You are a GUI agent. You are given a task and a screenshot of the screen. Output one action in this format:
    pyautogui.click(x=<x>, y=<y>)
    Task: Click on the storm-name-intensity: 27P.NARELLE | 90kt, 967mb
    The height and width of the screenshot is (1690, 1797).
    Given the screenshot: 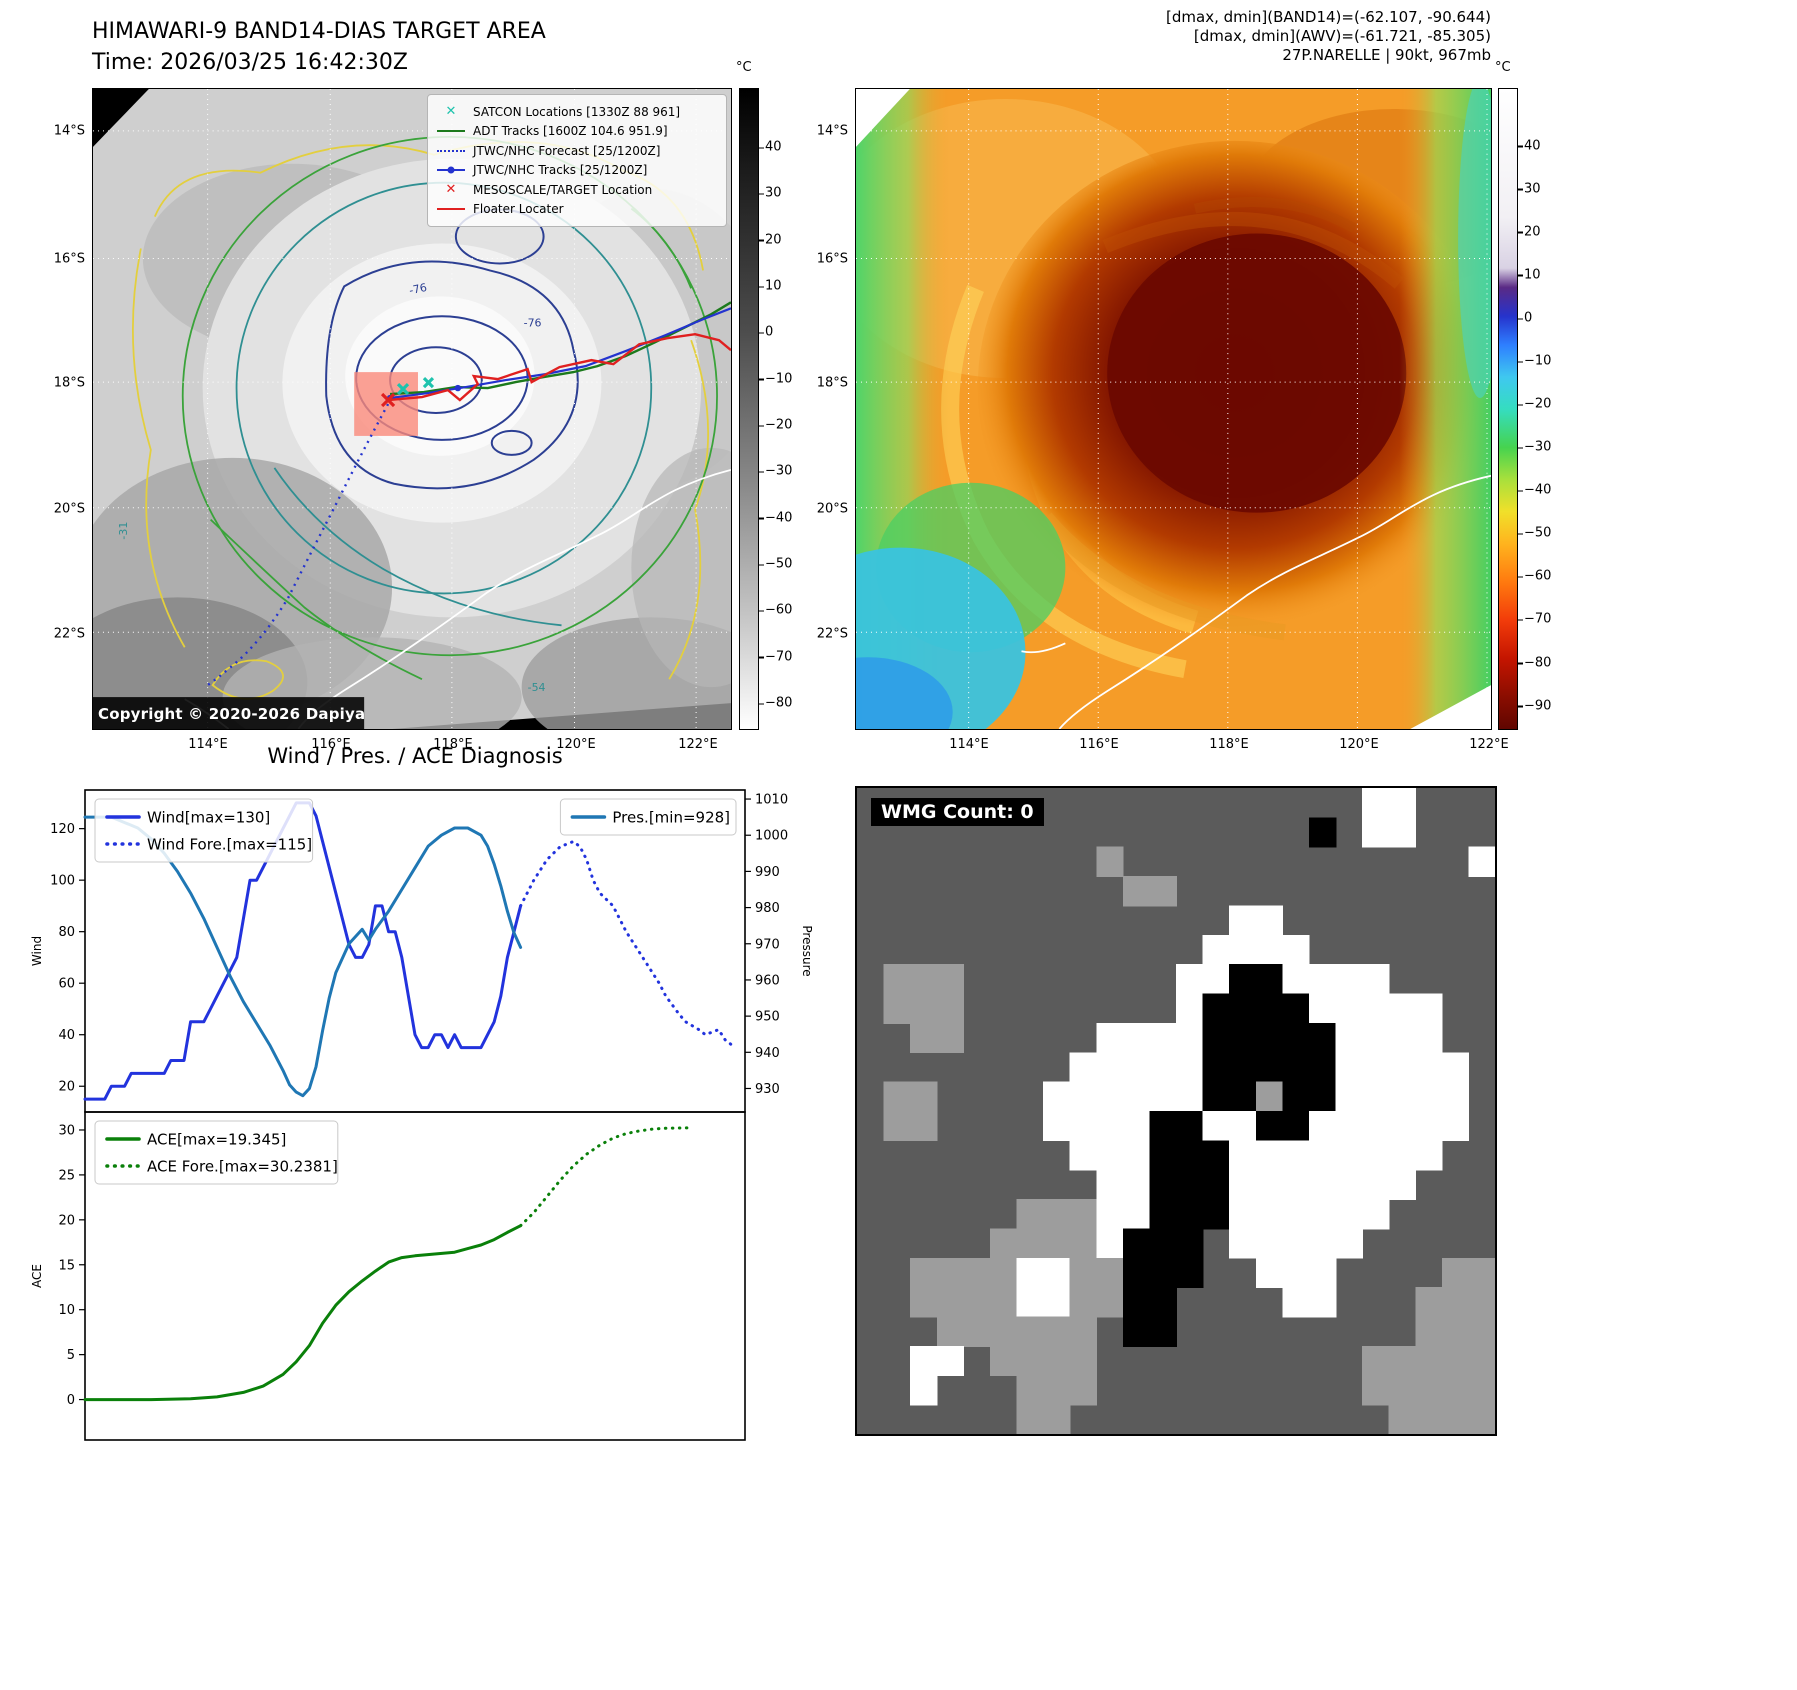 What is the action you would take?
    pyautogui.click(x=1386, y=55)
    